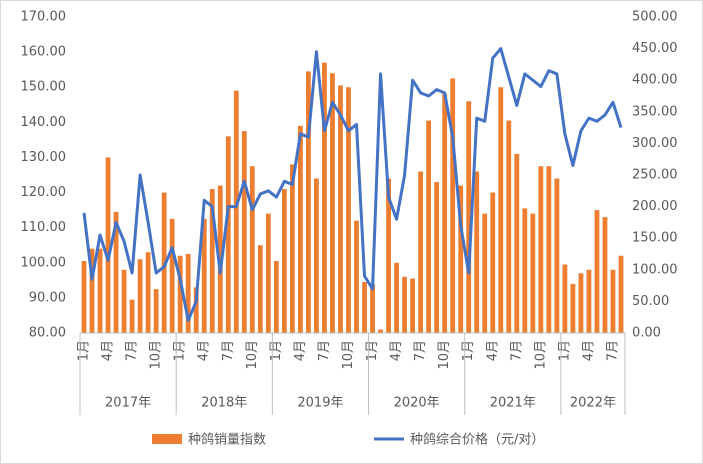 This screenshot has height=464, width=703. I want to click on y2-tick-label: 250.00, so click(655, 175).